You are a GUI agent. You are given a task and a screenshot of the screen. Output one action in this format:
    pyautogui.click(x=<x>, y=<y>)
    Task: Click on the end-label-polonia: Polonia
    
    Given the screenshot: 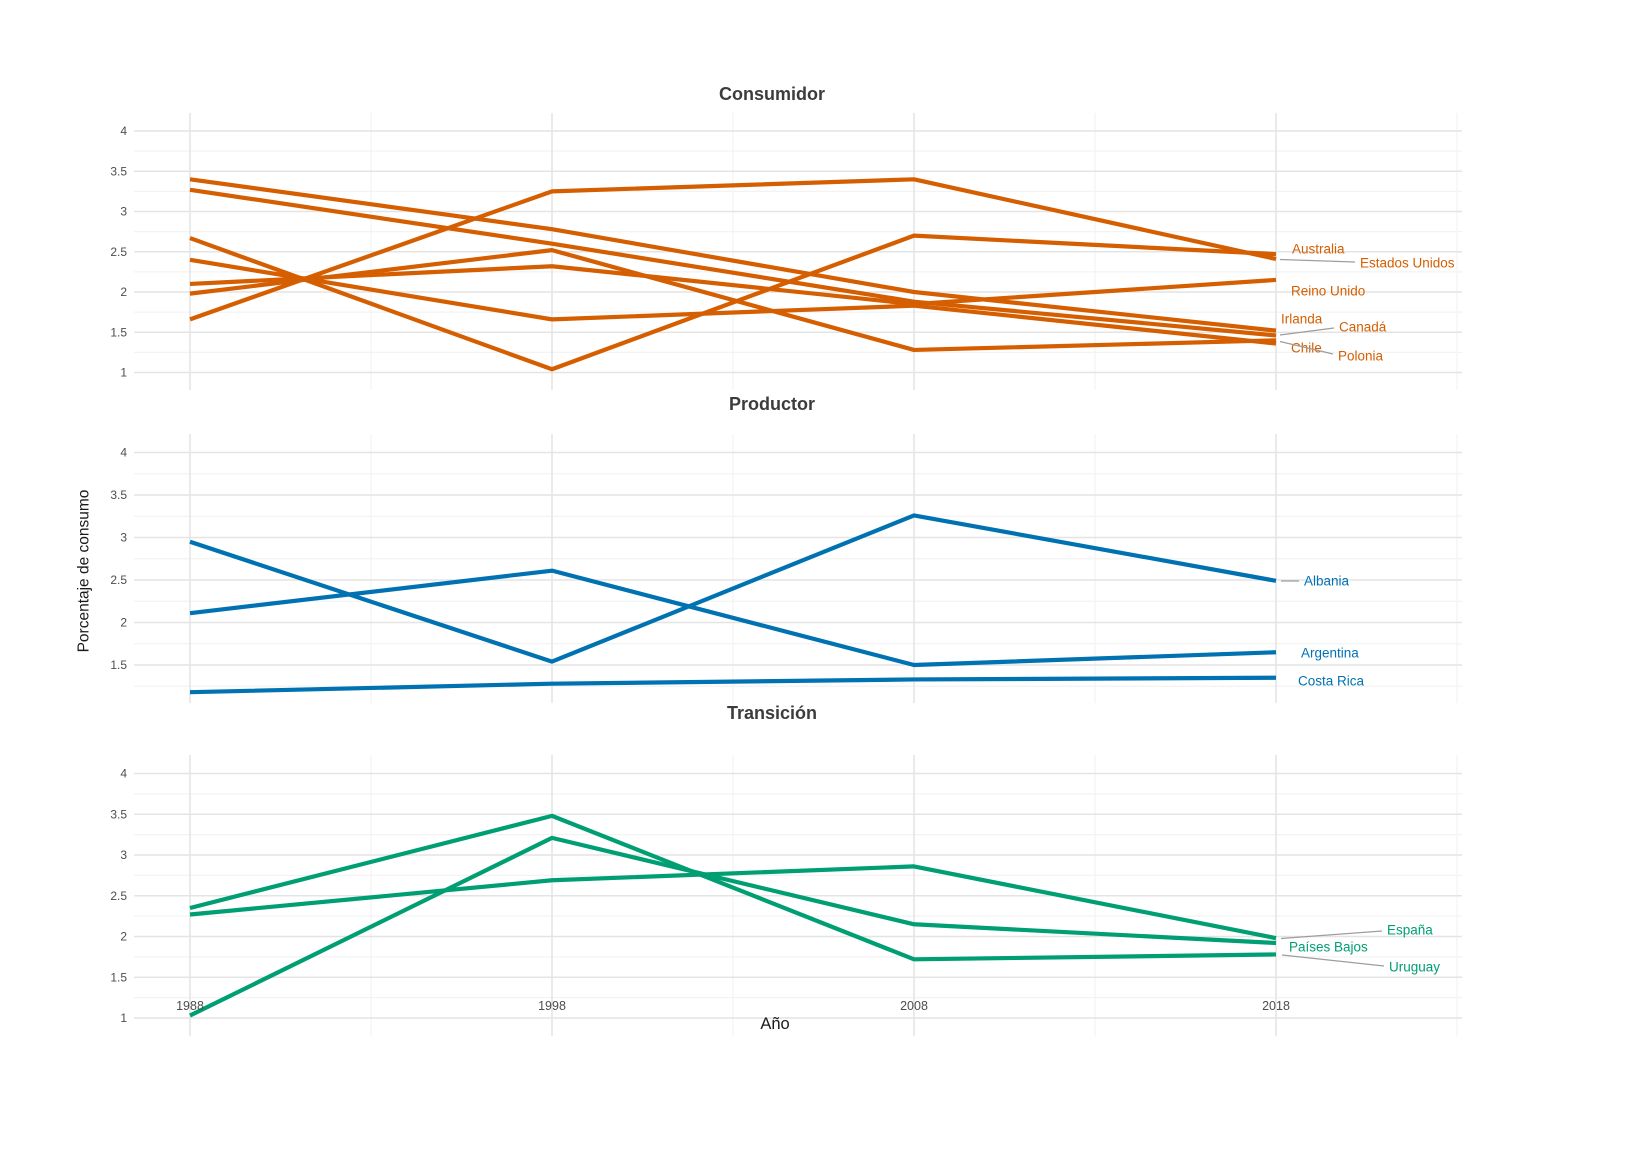 What is the action you would take?
    pyautogui.click(x=1361, y=356)
    